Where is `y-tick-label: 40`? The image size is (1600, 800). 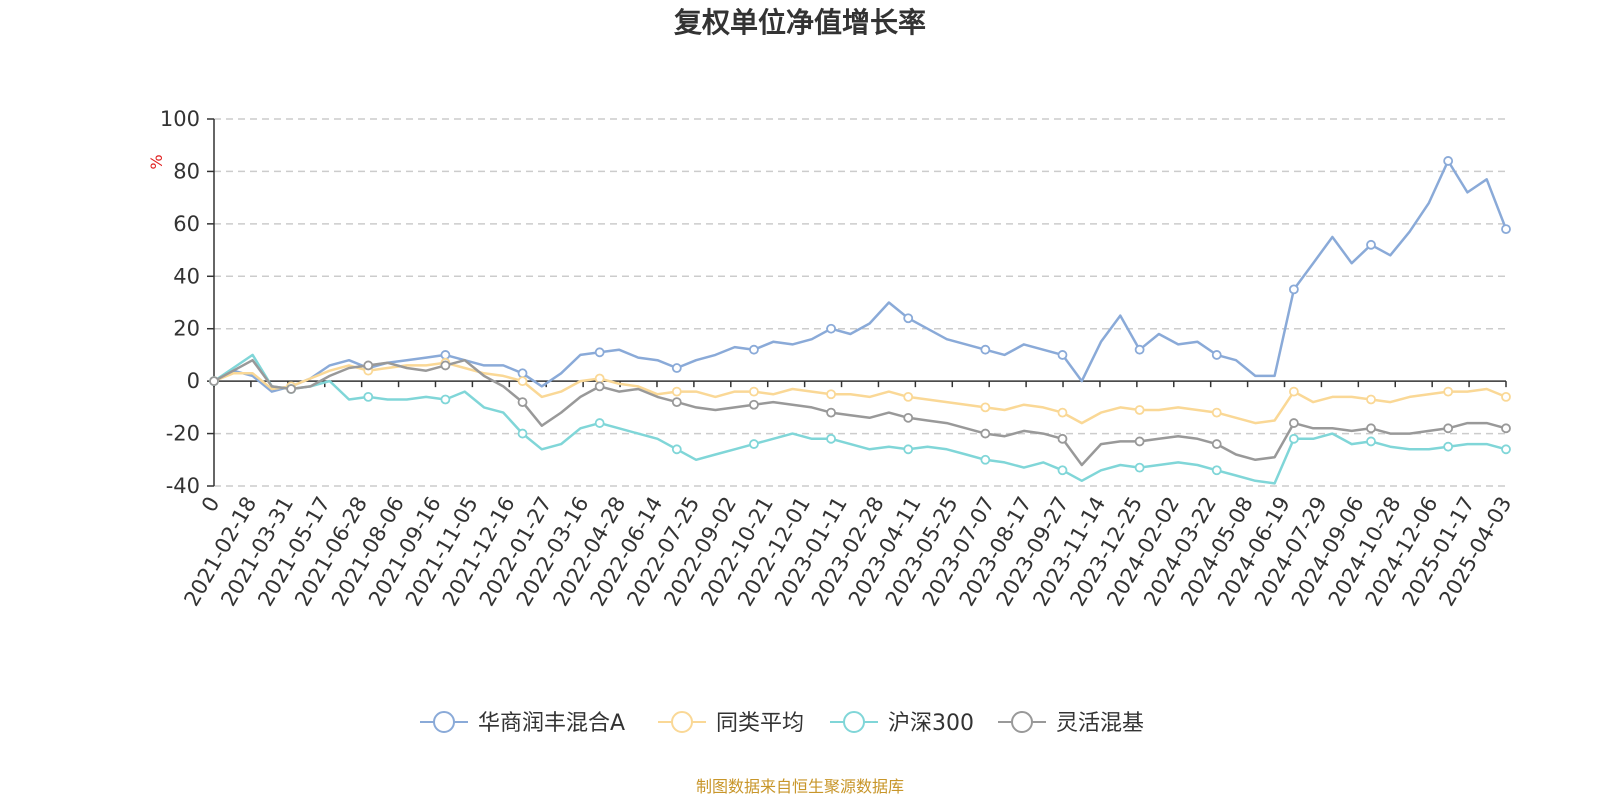 y-tick-label: 40 is located at coordinates (186, 276).